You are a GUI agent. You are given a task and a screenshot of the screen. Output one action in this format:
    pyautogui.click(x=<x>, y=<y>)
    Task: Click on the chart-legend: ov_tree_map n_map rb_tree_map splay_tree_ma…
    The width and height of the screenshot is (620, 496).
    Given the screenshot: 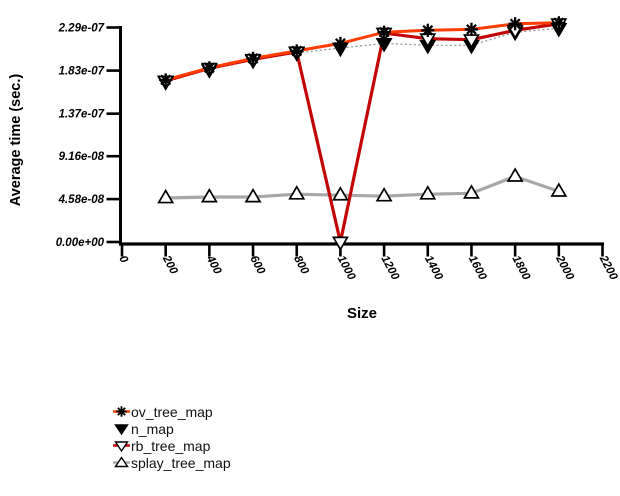 What is the action you would take?
    pyautogui.click(x=172, y=437)
    